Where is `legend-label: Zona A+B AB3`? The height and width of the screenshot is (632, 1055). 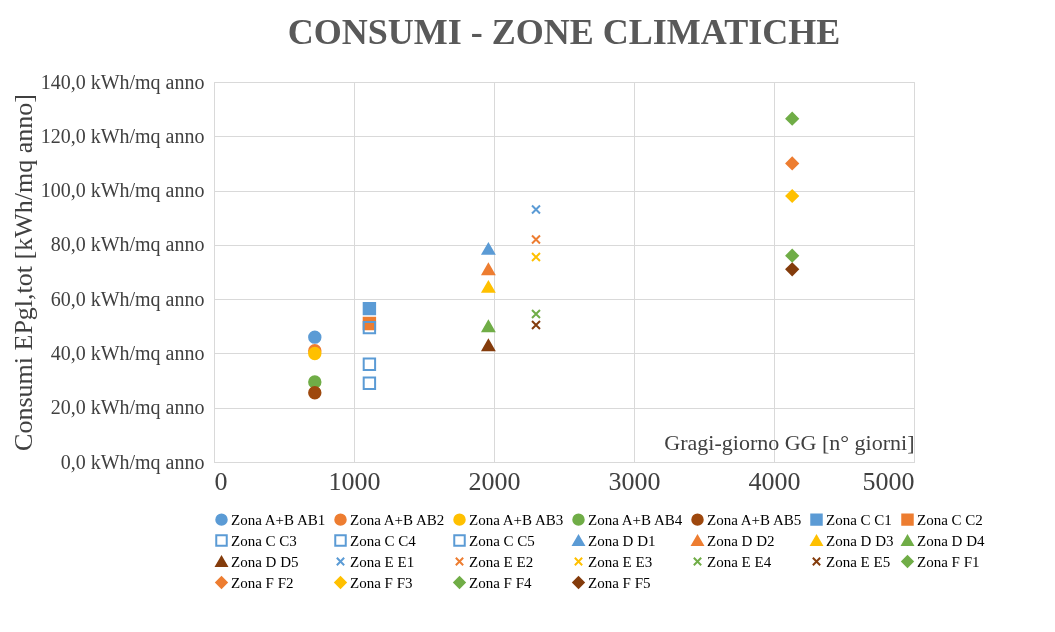
legend-label: Zona A+B AB3 is located at coordinates (516, 519).